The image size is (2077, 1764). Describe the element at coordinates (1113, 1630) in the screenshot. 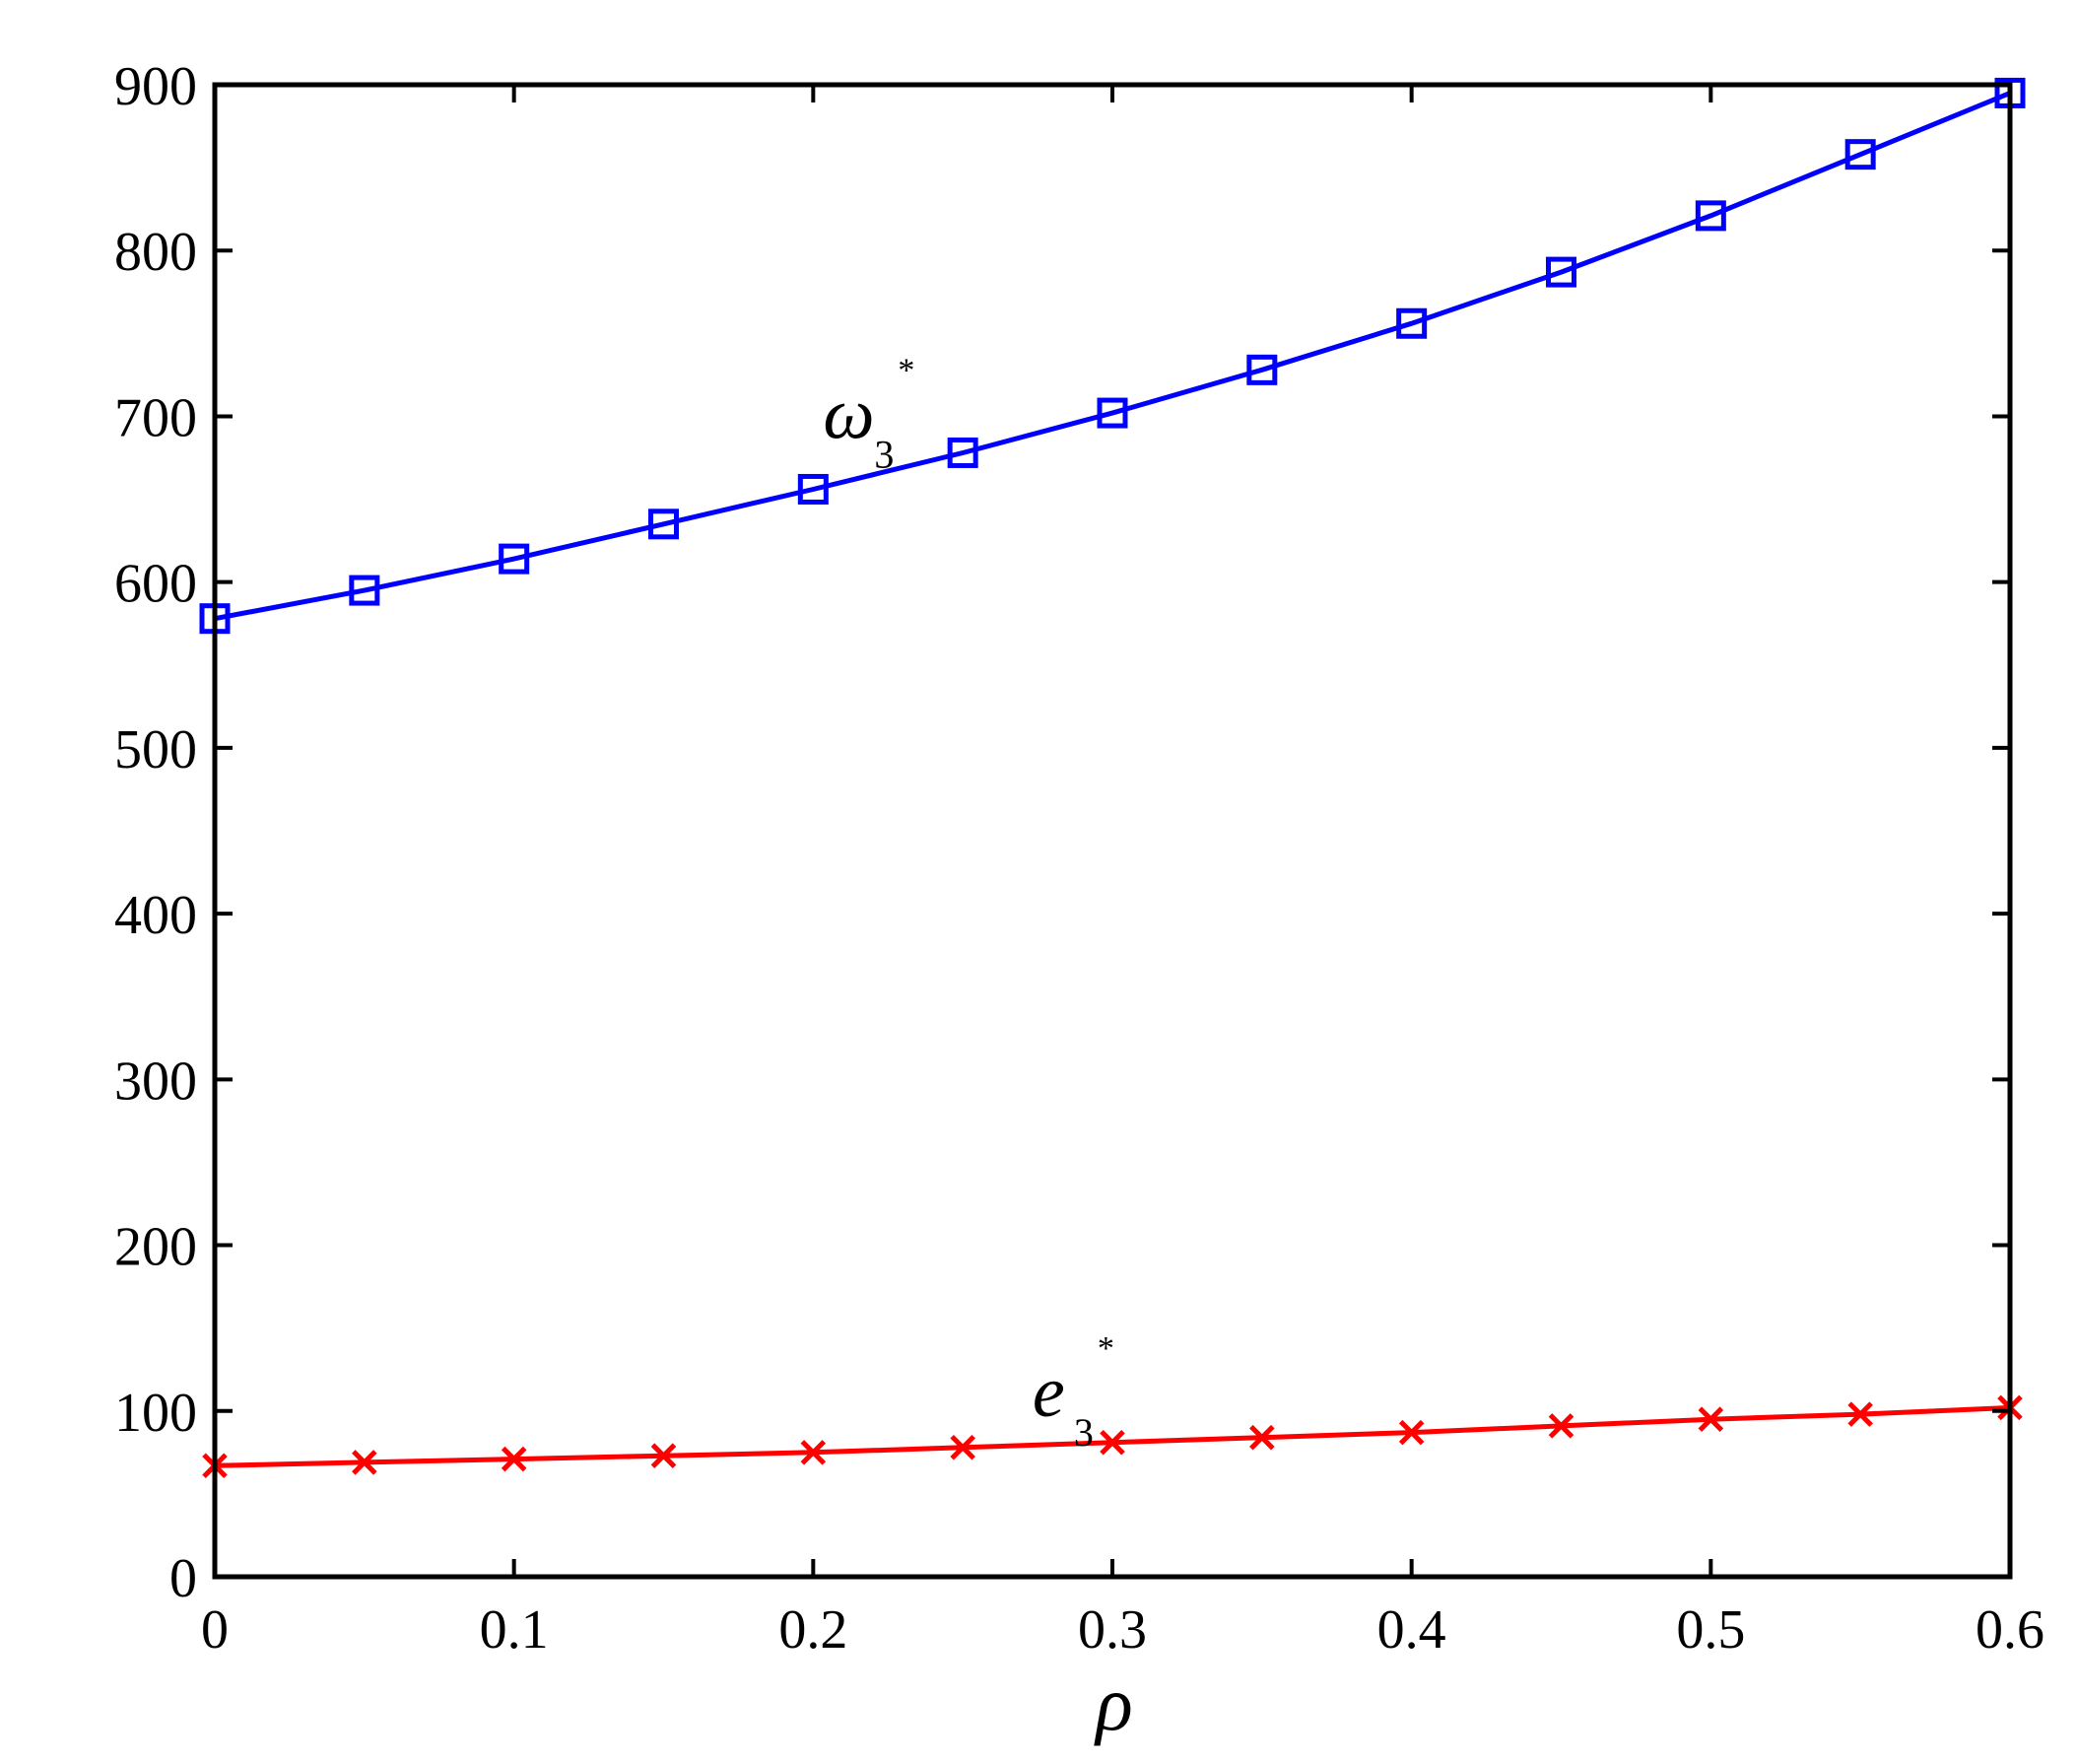

I see `x-tick-label: 0.3` at that location.